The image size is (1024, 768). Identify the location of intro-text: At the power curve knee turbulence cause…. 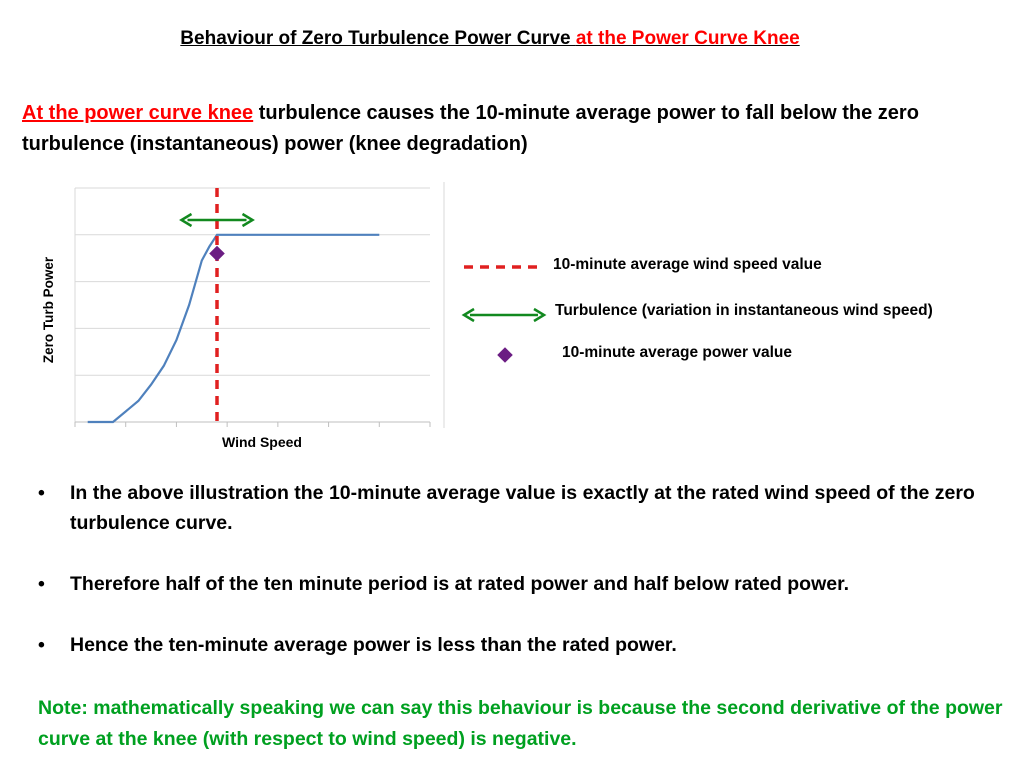
(517, 129).